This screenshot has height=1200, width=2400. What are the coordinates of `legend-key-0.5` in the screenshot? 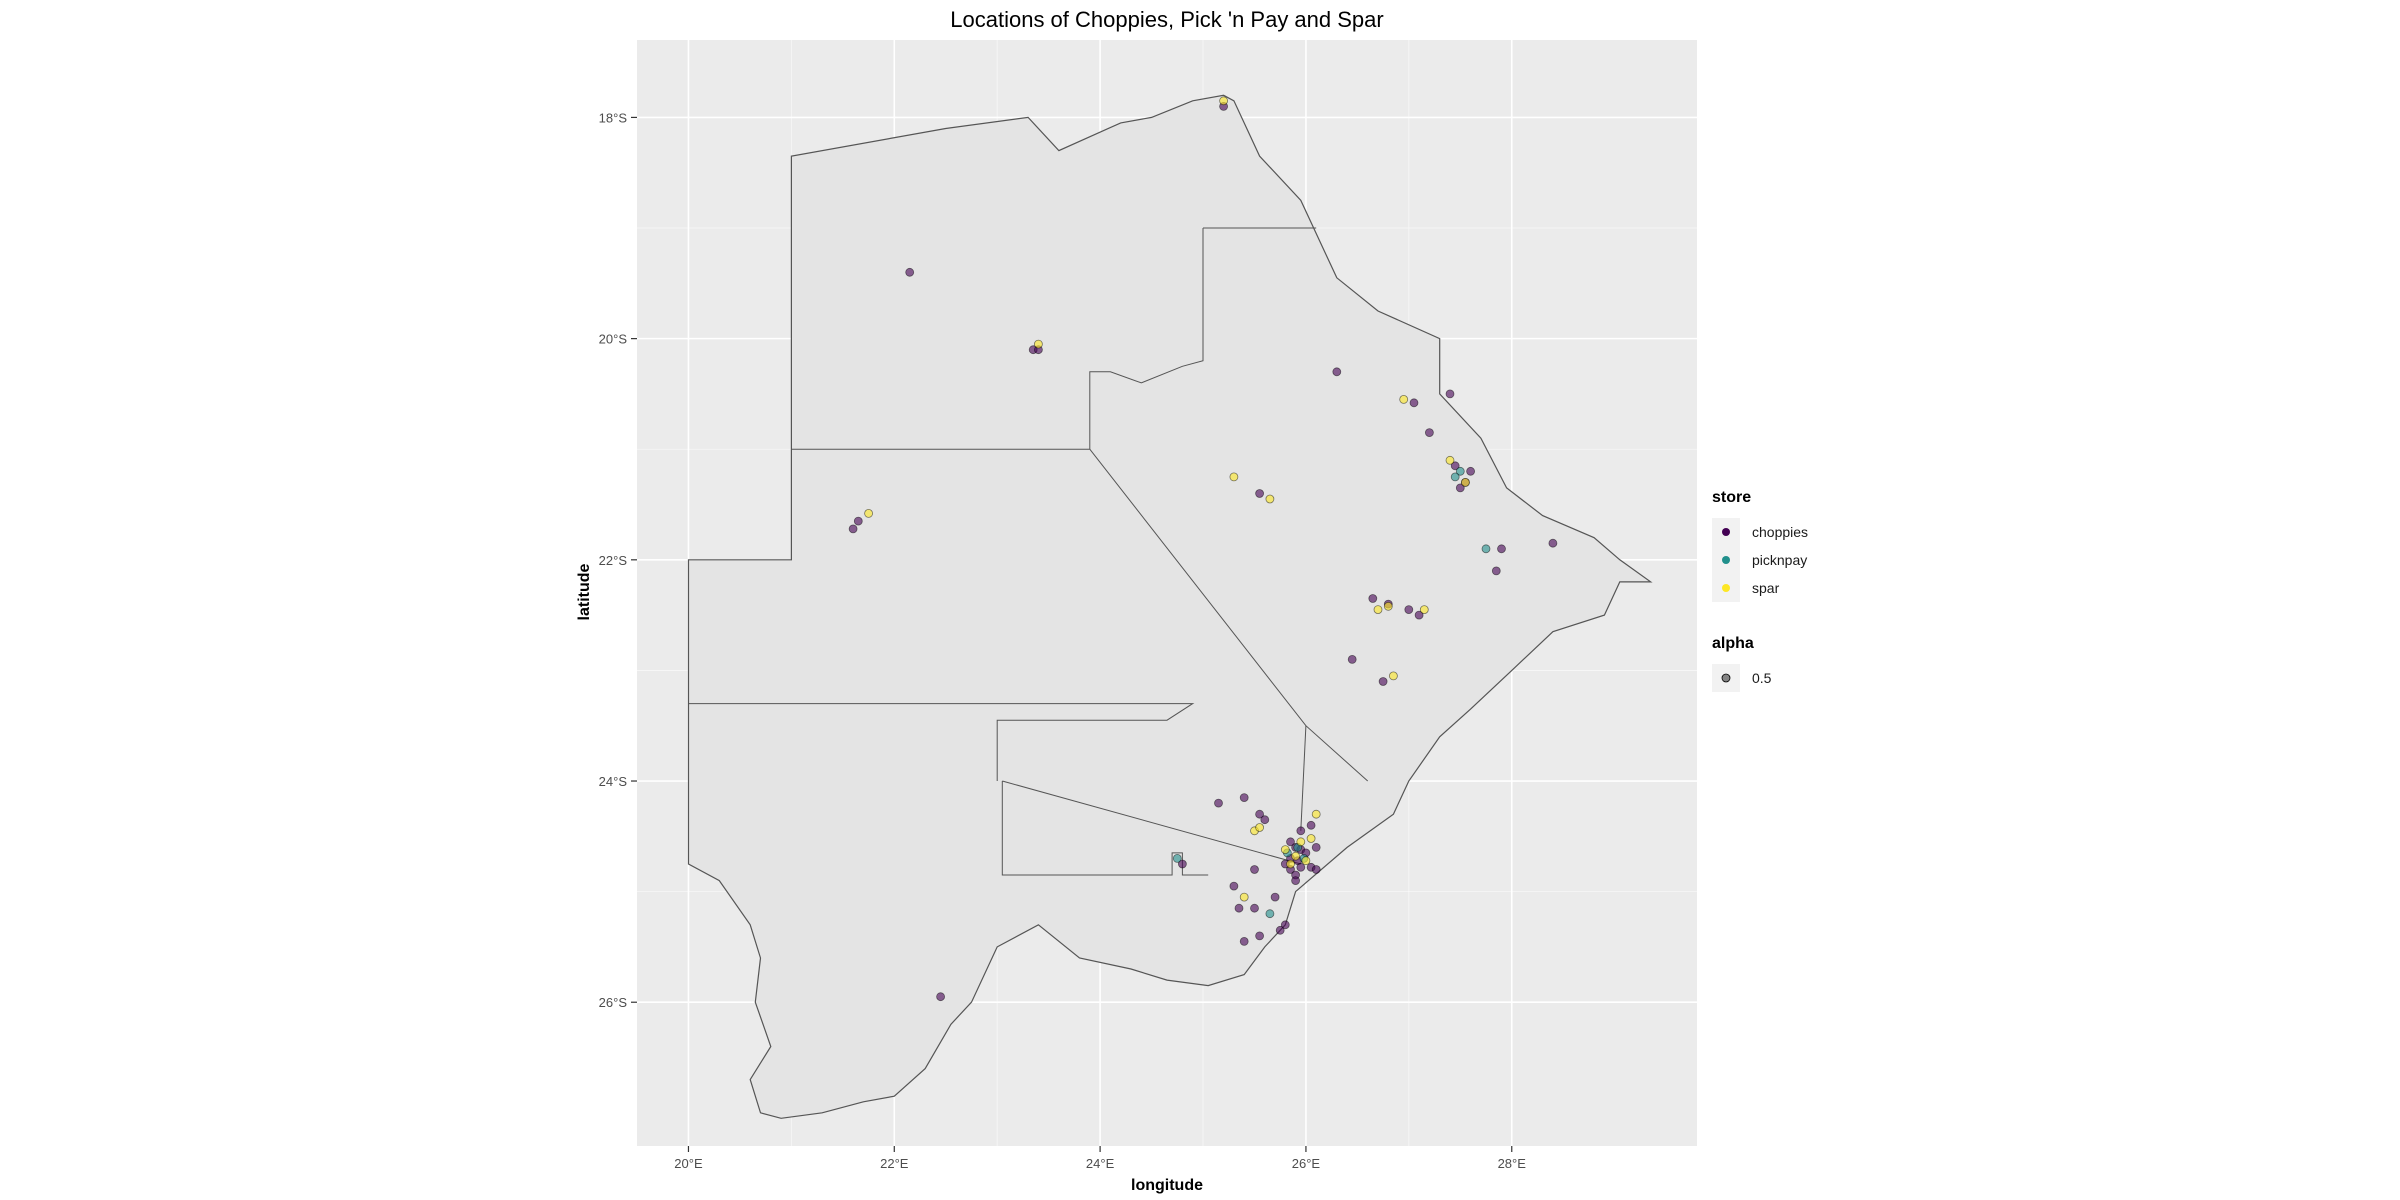 It's located at (1726, 678).